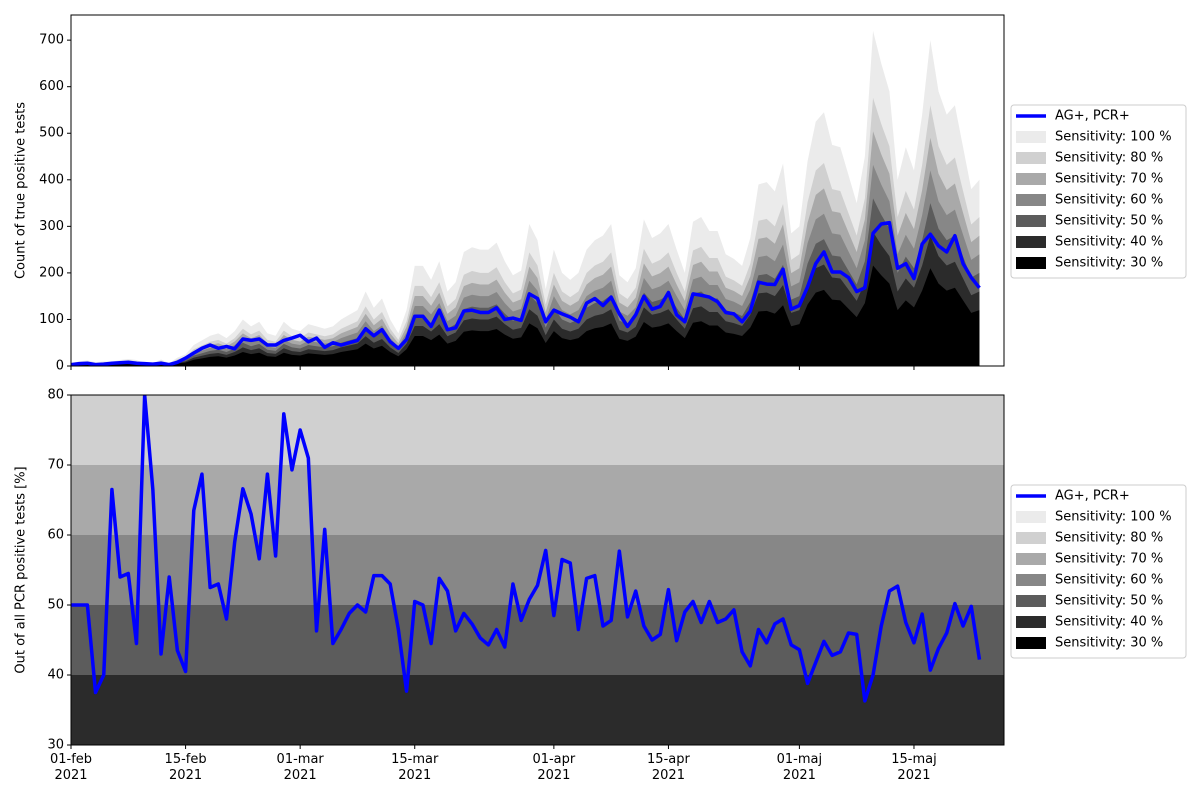 The image size is (1200, 800). I want to click on y-tick-label: 200, so click(51, 272).